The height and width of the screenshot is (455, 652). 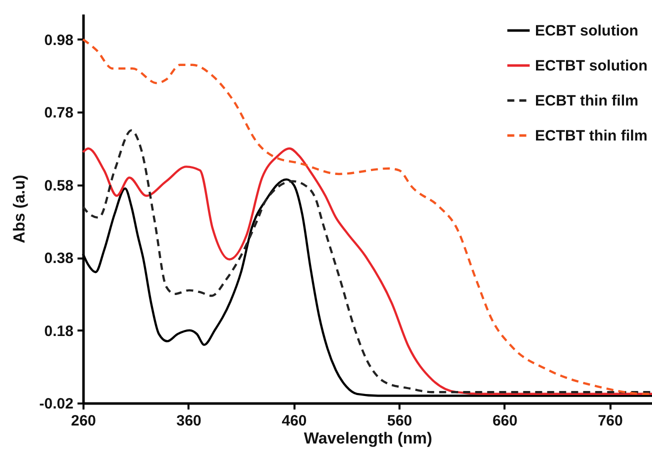 What do you see at coordinates (505, 421) in the screenshot?
I see `x-tick-label: 660` at bounding box center [505, 421].